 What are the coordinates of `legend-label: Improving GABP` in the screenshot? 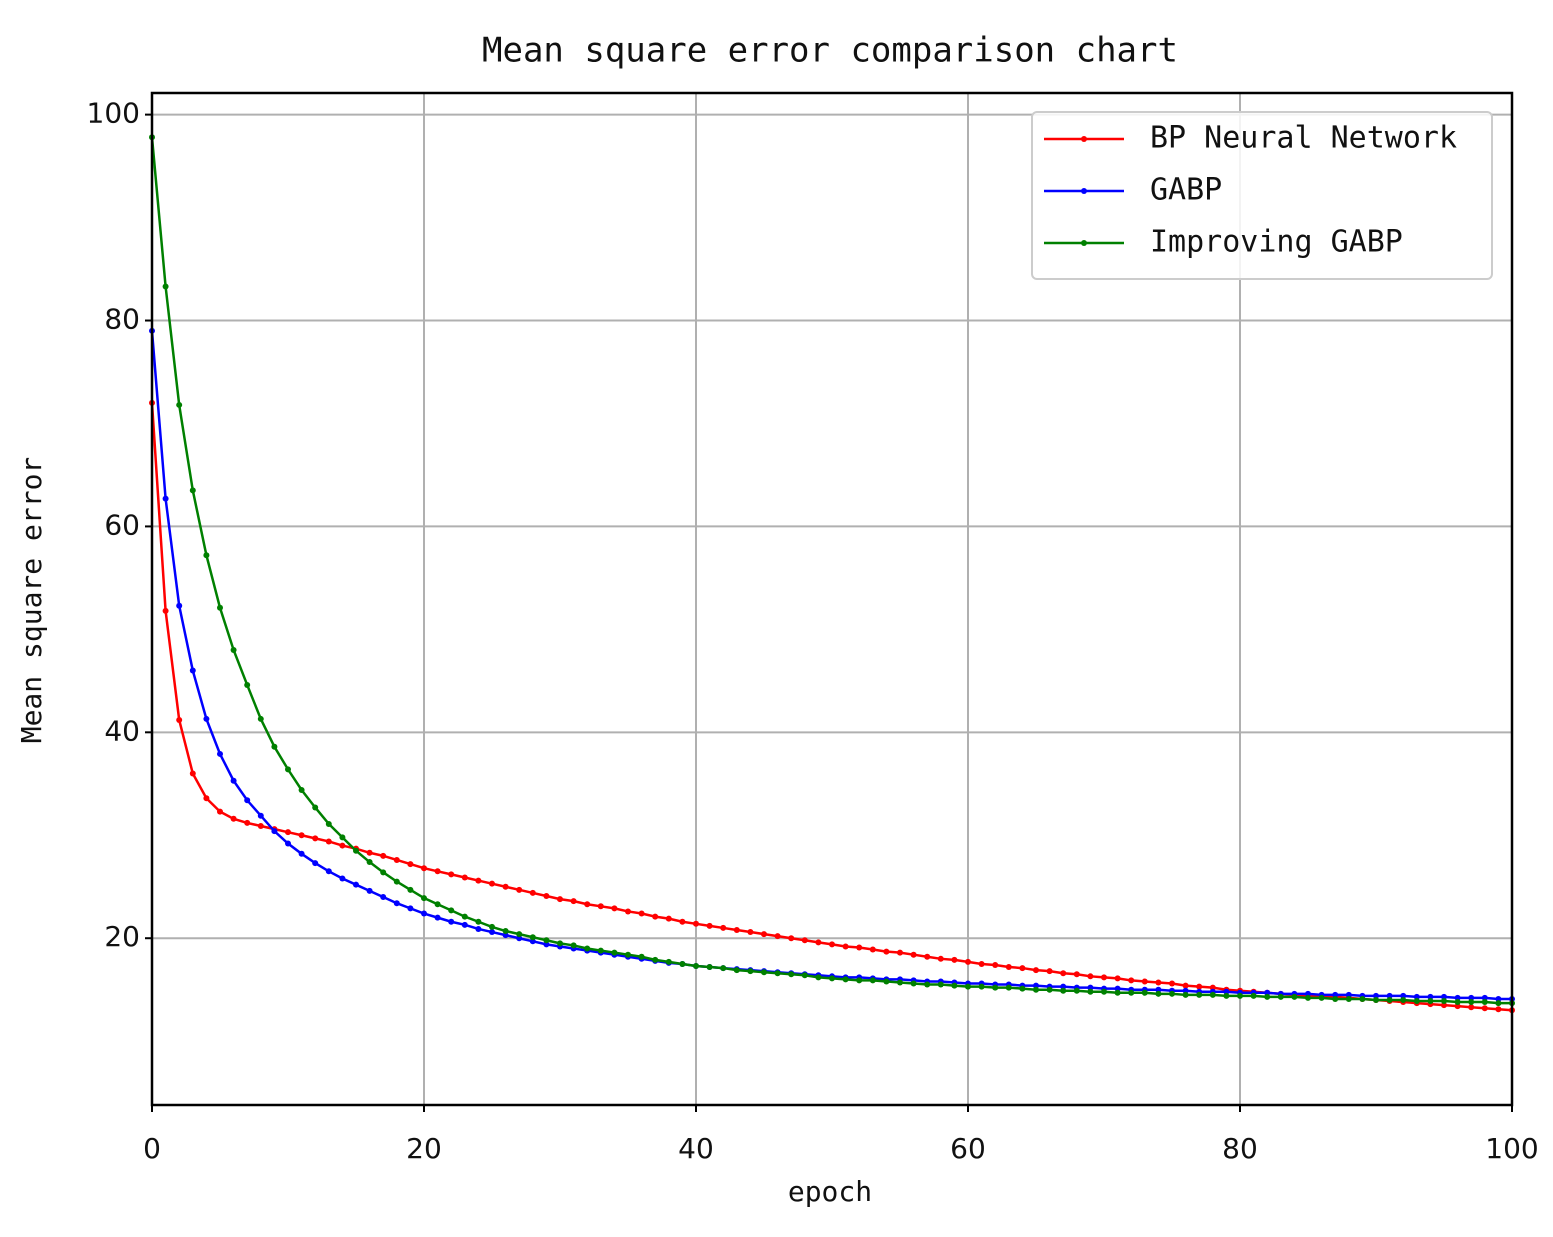 It's located at (1276, 242).